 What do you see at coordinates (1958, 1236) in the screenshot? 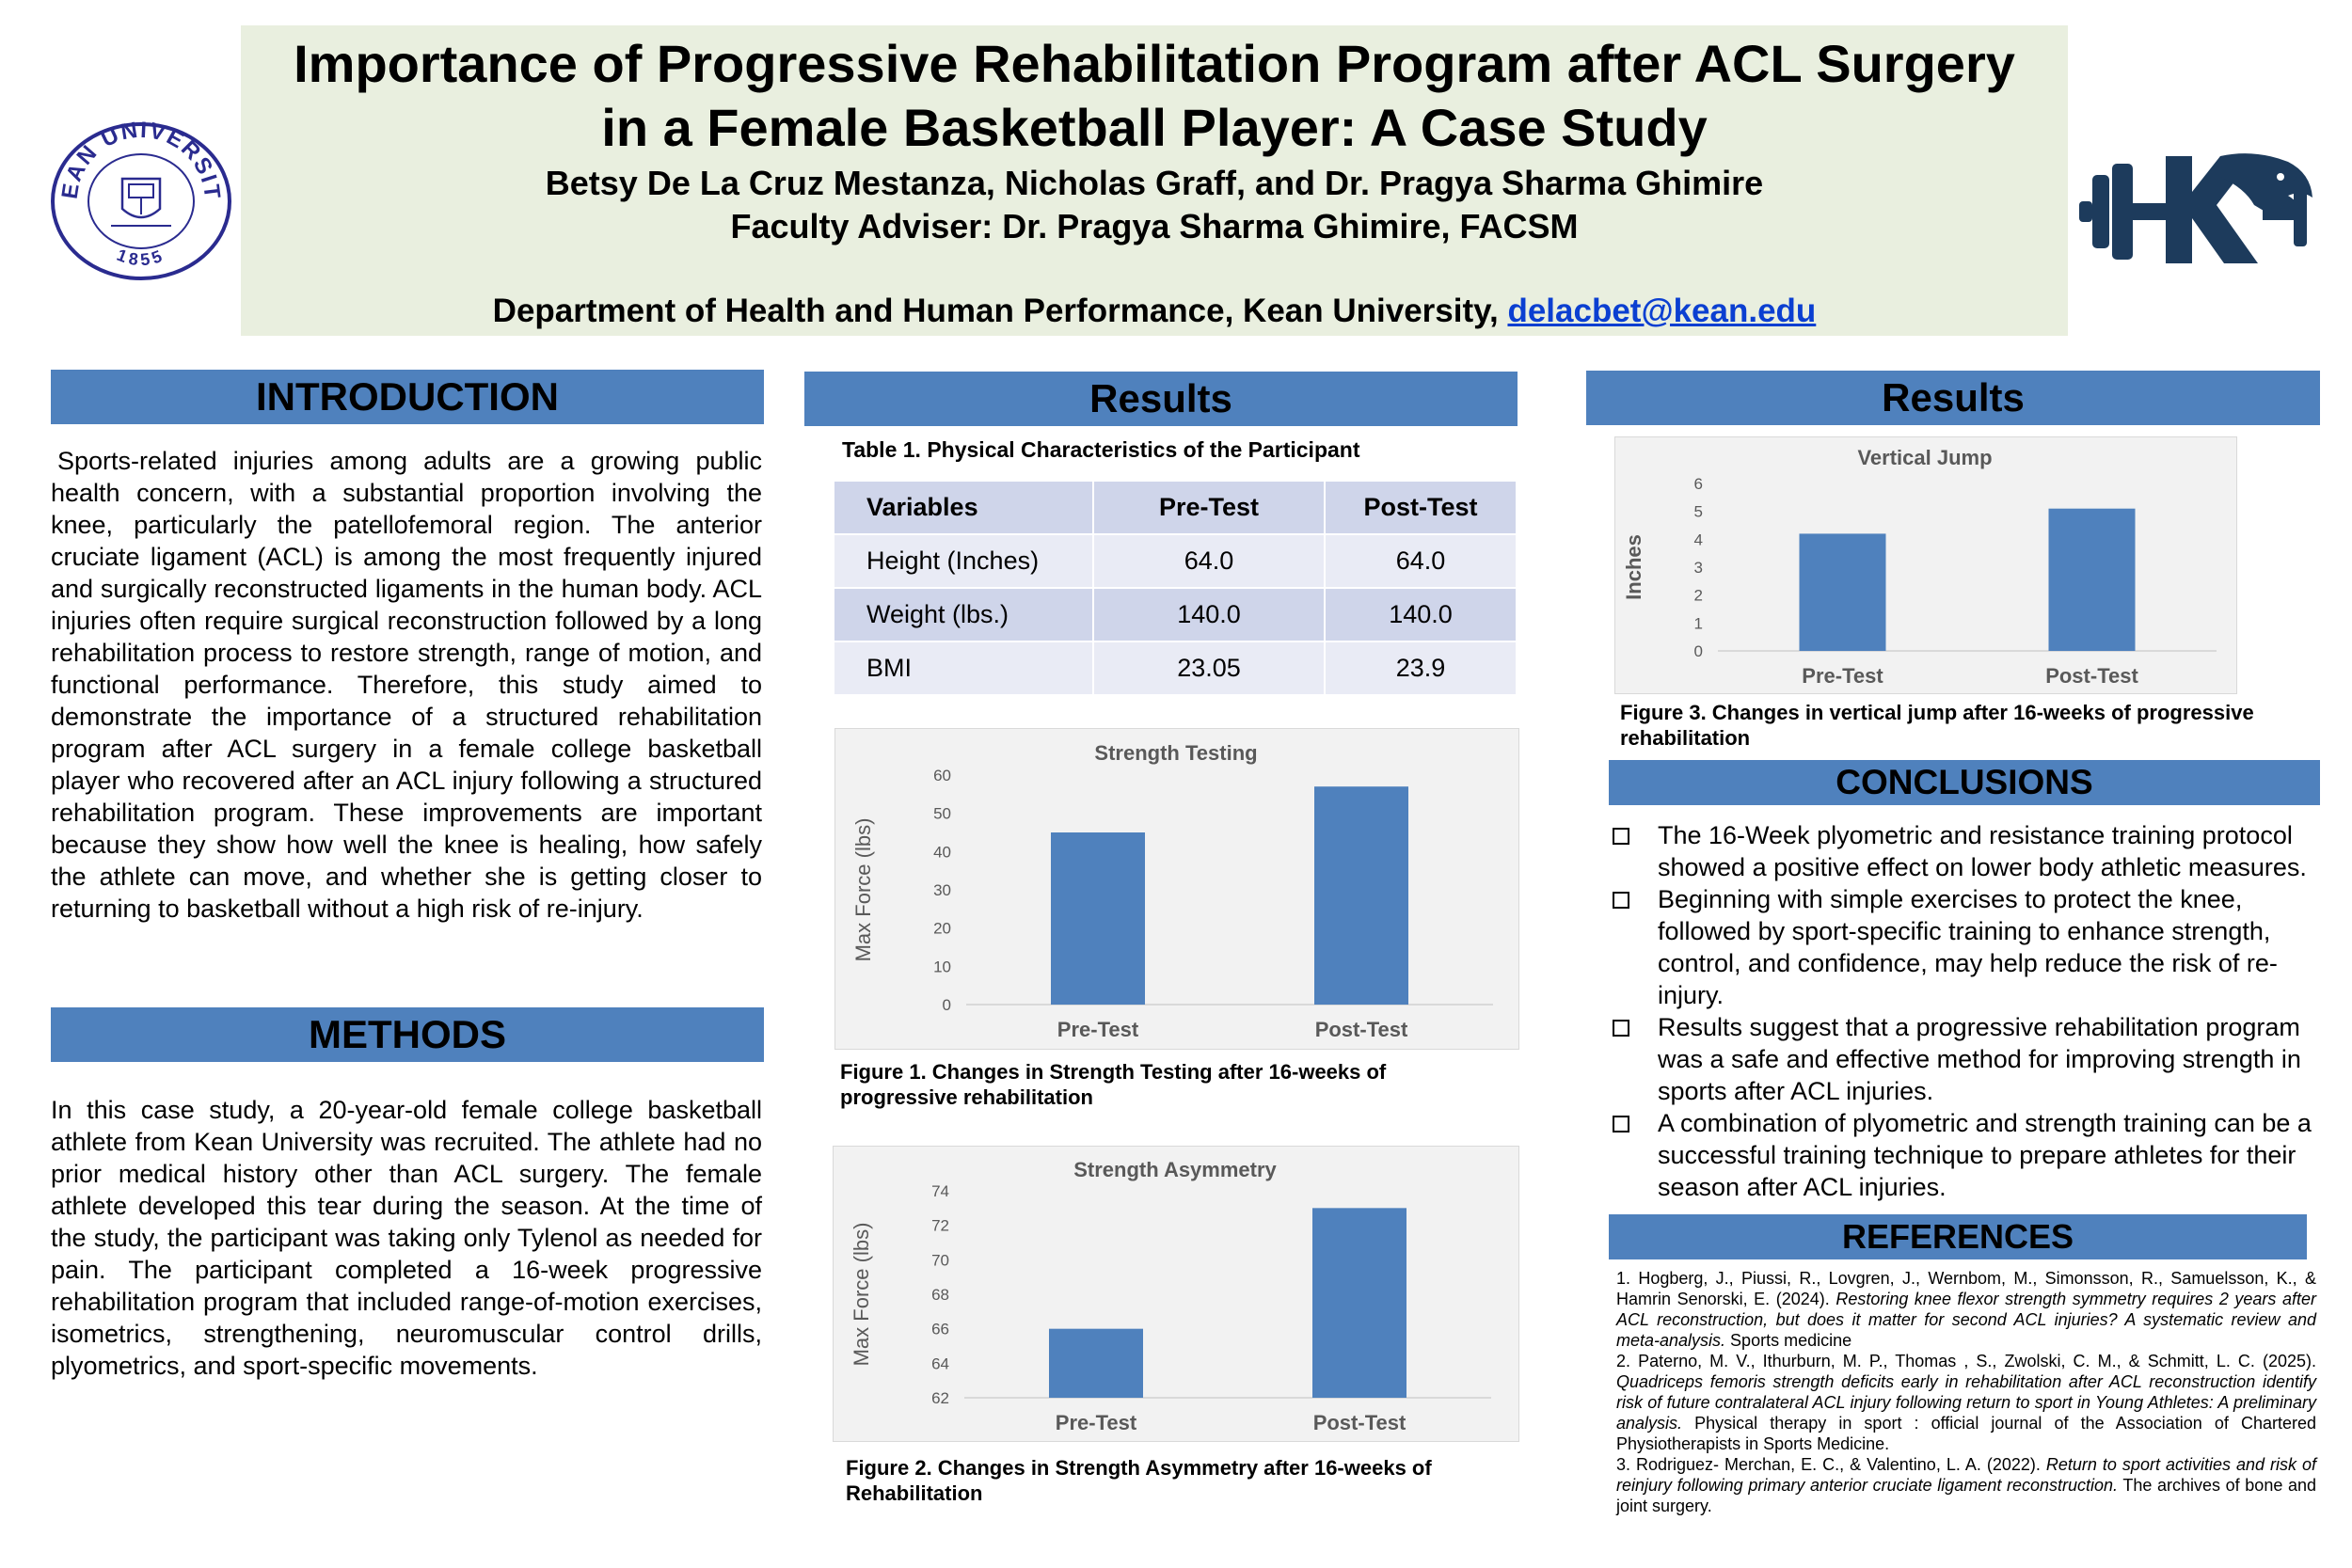
I see `references-heading: REFERENCES` at bounding box center [1958, 1236].